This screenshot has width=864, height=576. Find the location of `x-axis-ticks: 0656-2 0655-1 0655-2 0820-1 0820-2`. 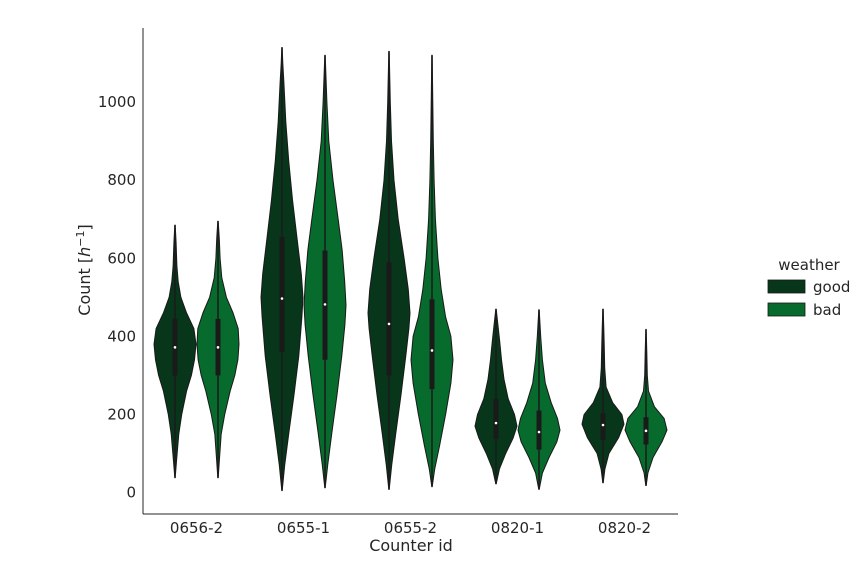

x-axis-ticks: 0656-2 0655-1 0655-2 0820-1 0820-2 is located at coordinates (410, 528).